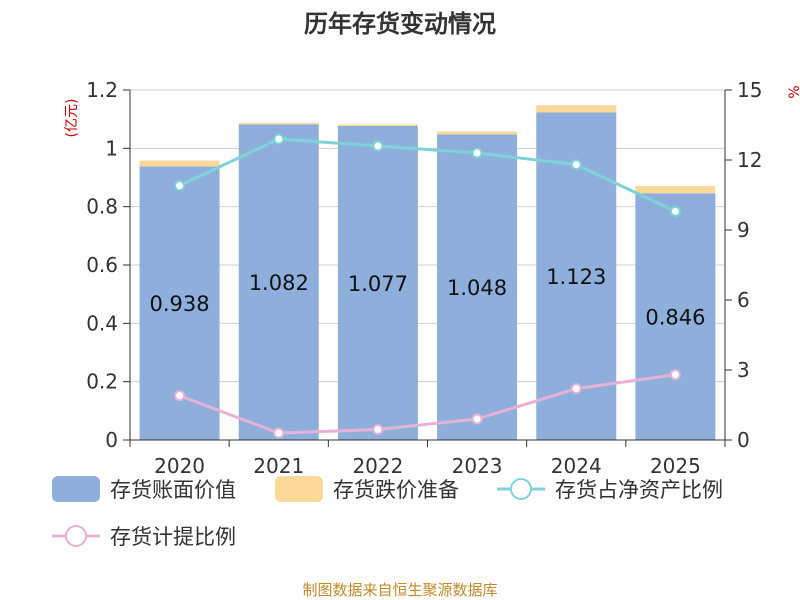  What do you see at coordinates (743, 370) in the screenshot?
I see `right-tick-label: 3` at bounding box center [743, 370].